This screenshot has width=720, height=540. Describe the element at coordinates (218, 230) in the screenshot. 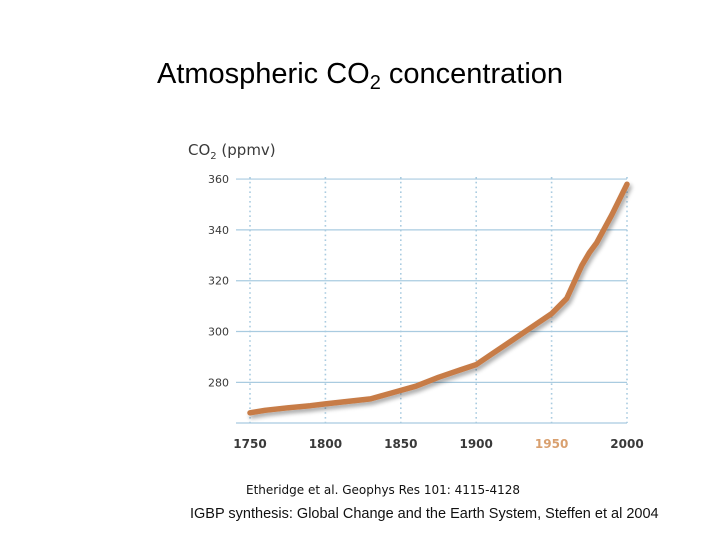

I see `y-tick-label-340: 340` at that location.